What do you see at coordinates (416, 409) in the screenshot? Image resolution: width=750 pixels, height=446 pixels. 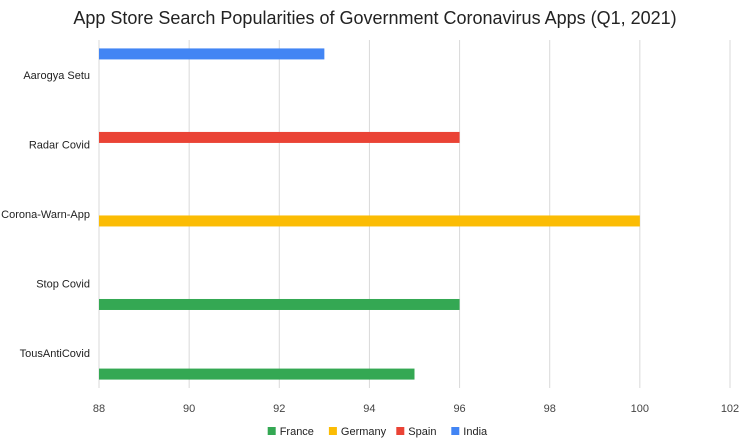 I see `x-axis-ticks: 88 90 92 94 96 98 100 102` at bounding box center [416, 409].